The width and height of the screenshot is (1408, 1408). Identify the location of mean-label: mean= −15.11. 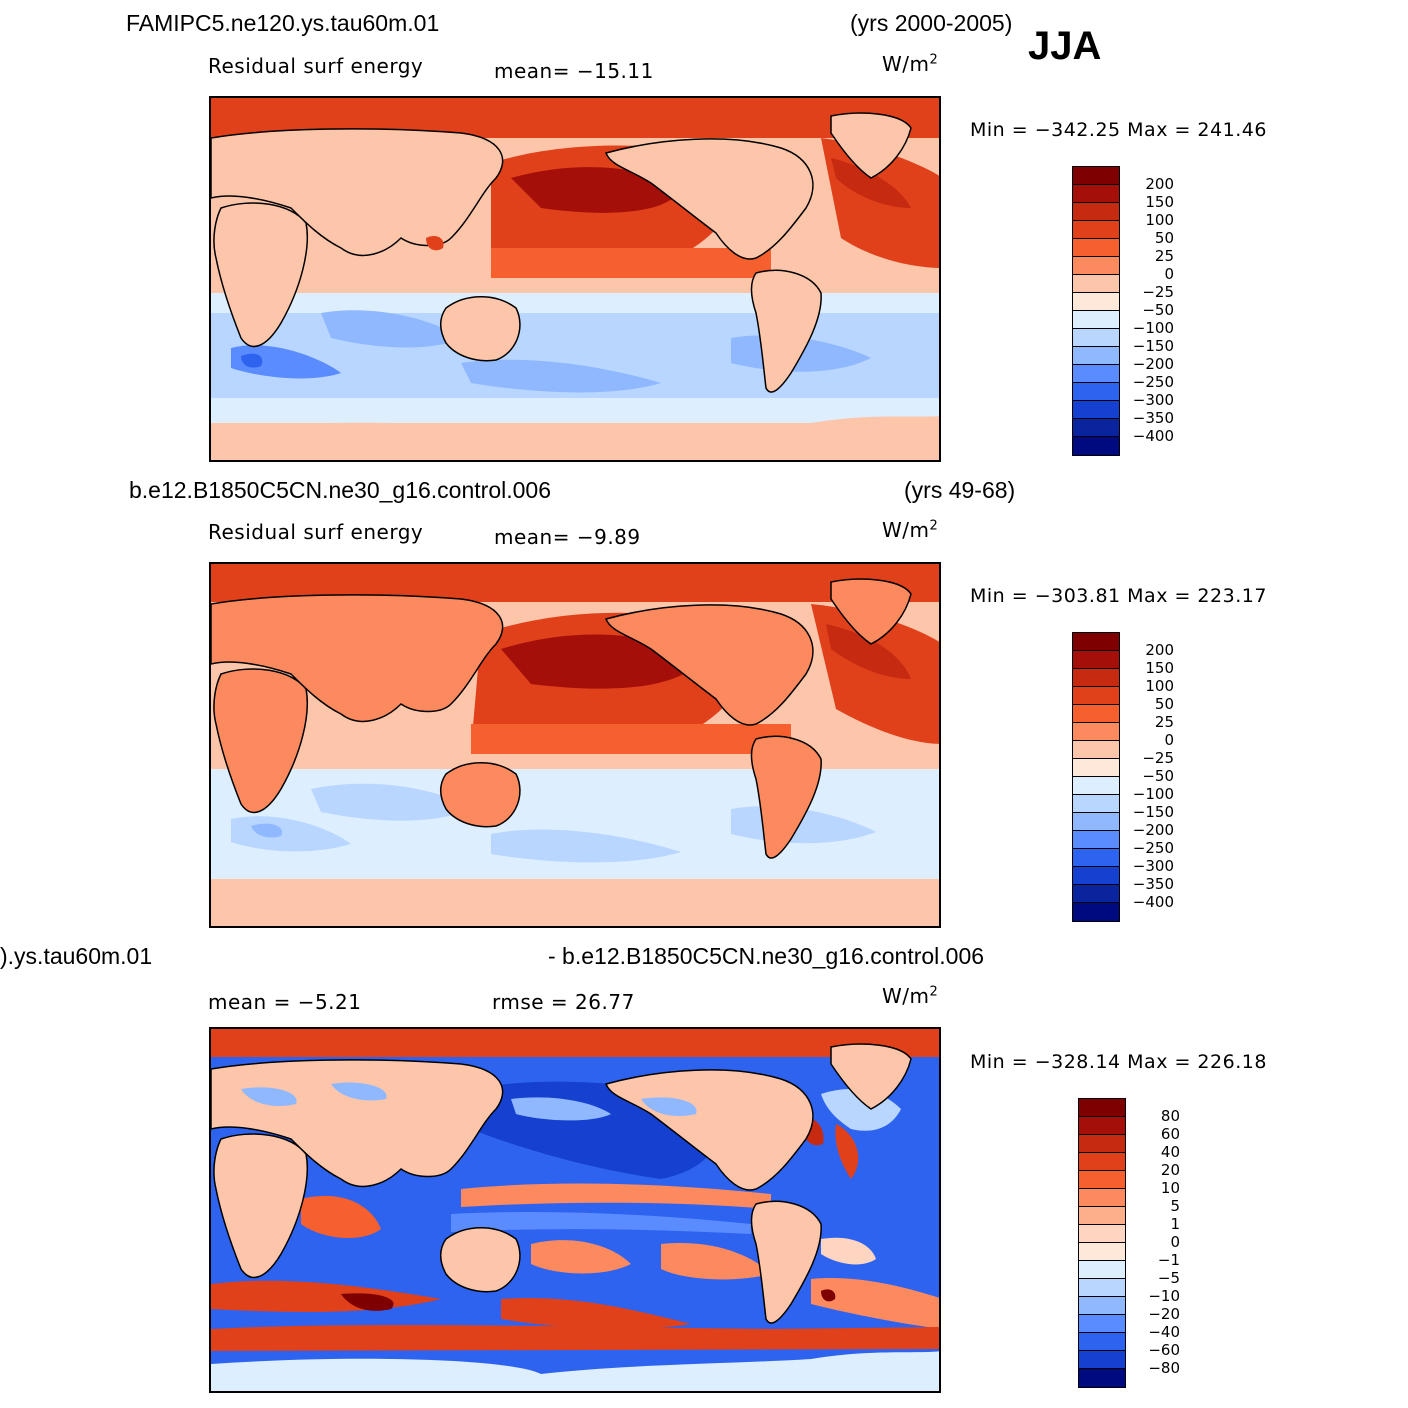
(574, 71).